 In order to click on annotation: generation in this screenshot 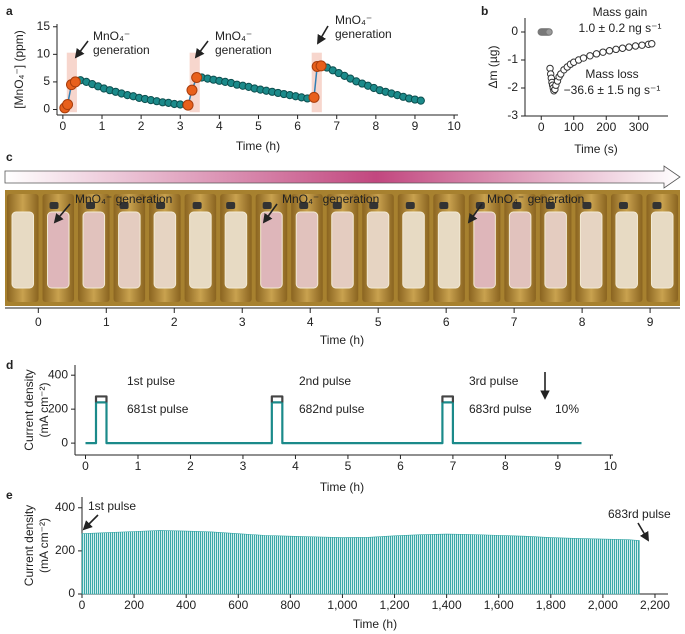, I will do `click(121, 50)`.